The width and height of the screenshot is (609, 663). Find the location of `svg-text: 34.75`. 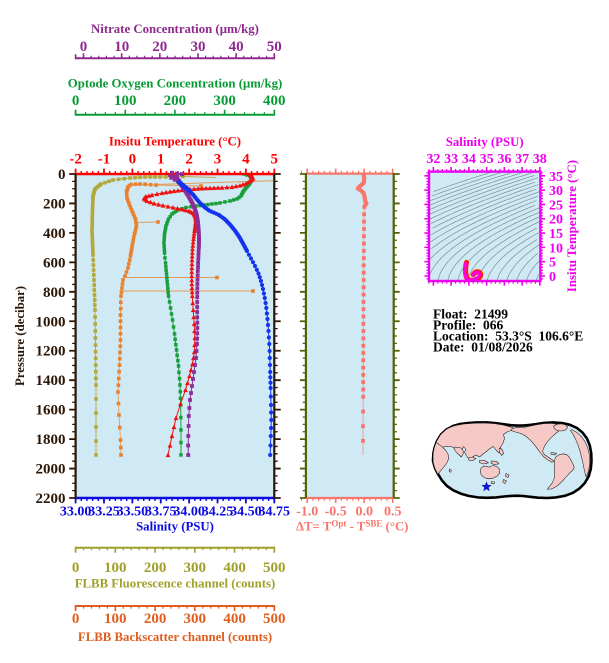

svg-text: 34.75 is located at coordinates (275, 512).